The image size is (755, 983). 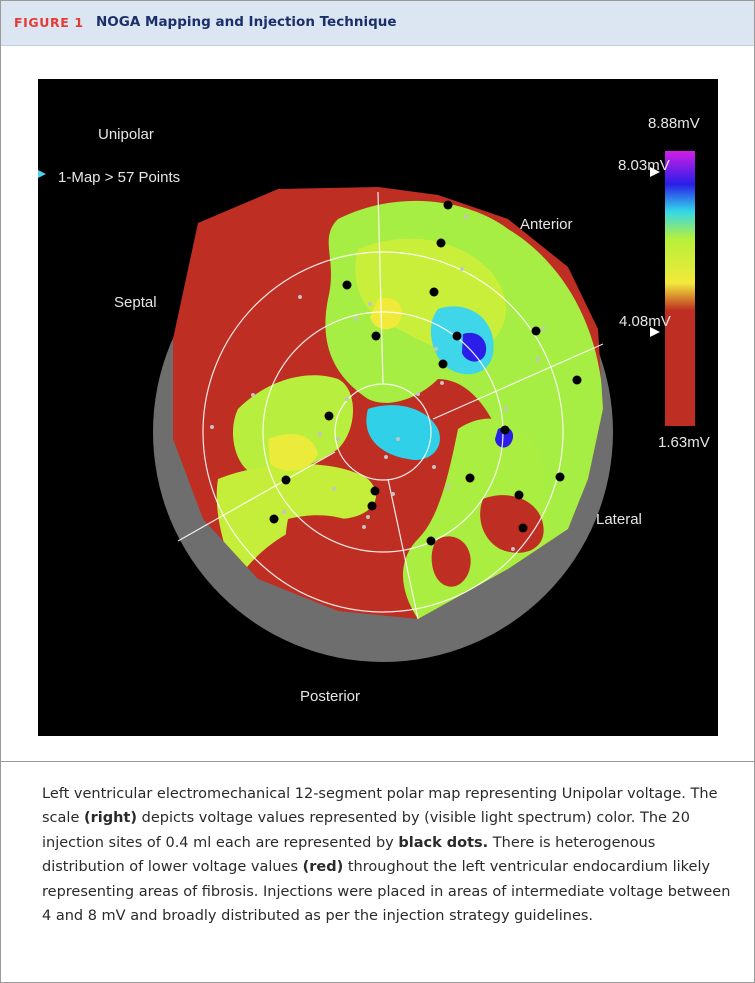 What do you see at coordinates (655, 172) in the screenshot?
I see `scale-marker-upper` at bounding box center [655, 172].